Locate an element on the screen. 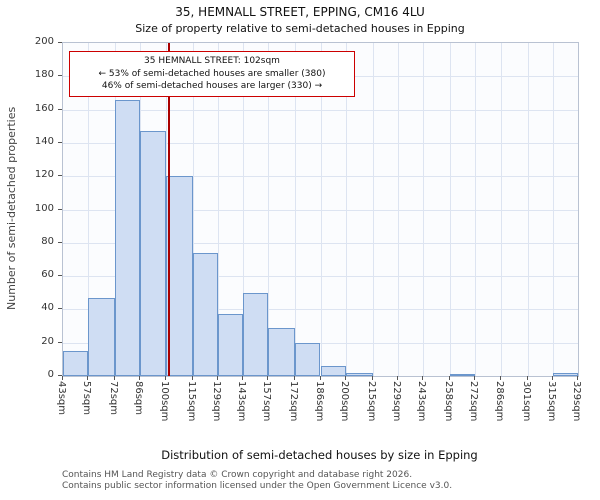 Image resolution: width=600 pixels, height=500 pixels. x-tick-label: 115sqm is located at coordinates (191, 401).